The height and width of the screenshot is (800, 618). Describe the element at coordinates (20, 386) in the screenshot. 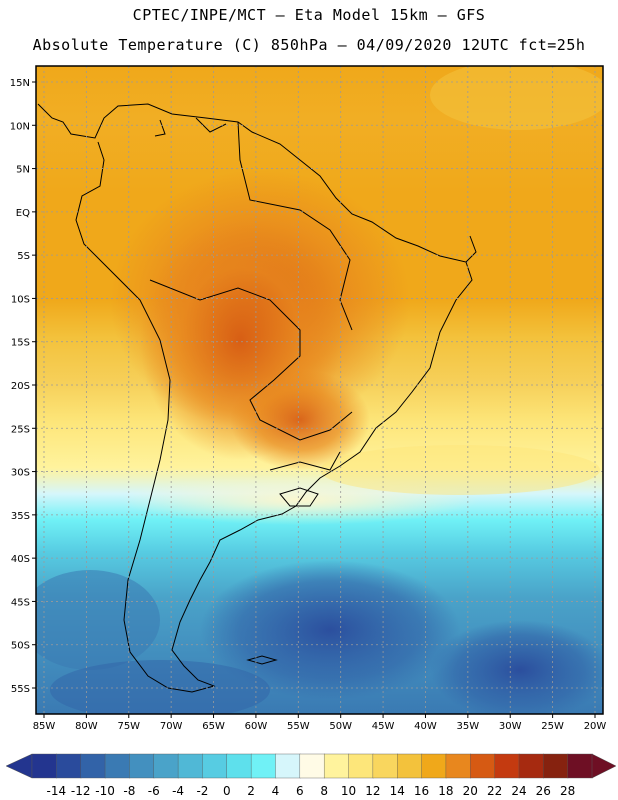

I see `lat-label: 20S` at that location.